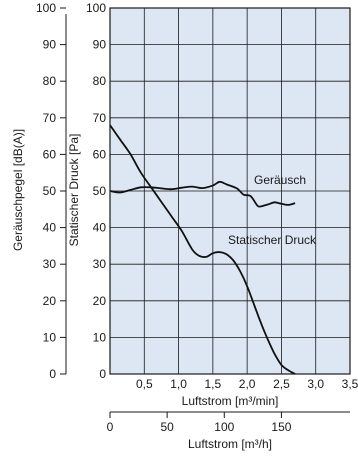  Describe the element at coordinates (100, 81) in the screenshot. I see `right-tick-label: 80` at that location.